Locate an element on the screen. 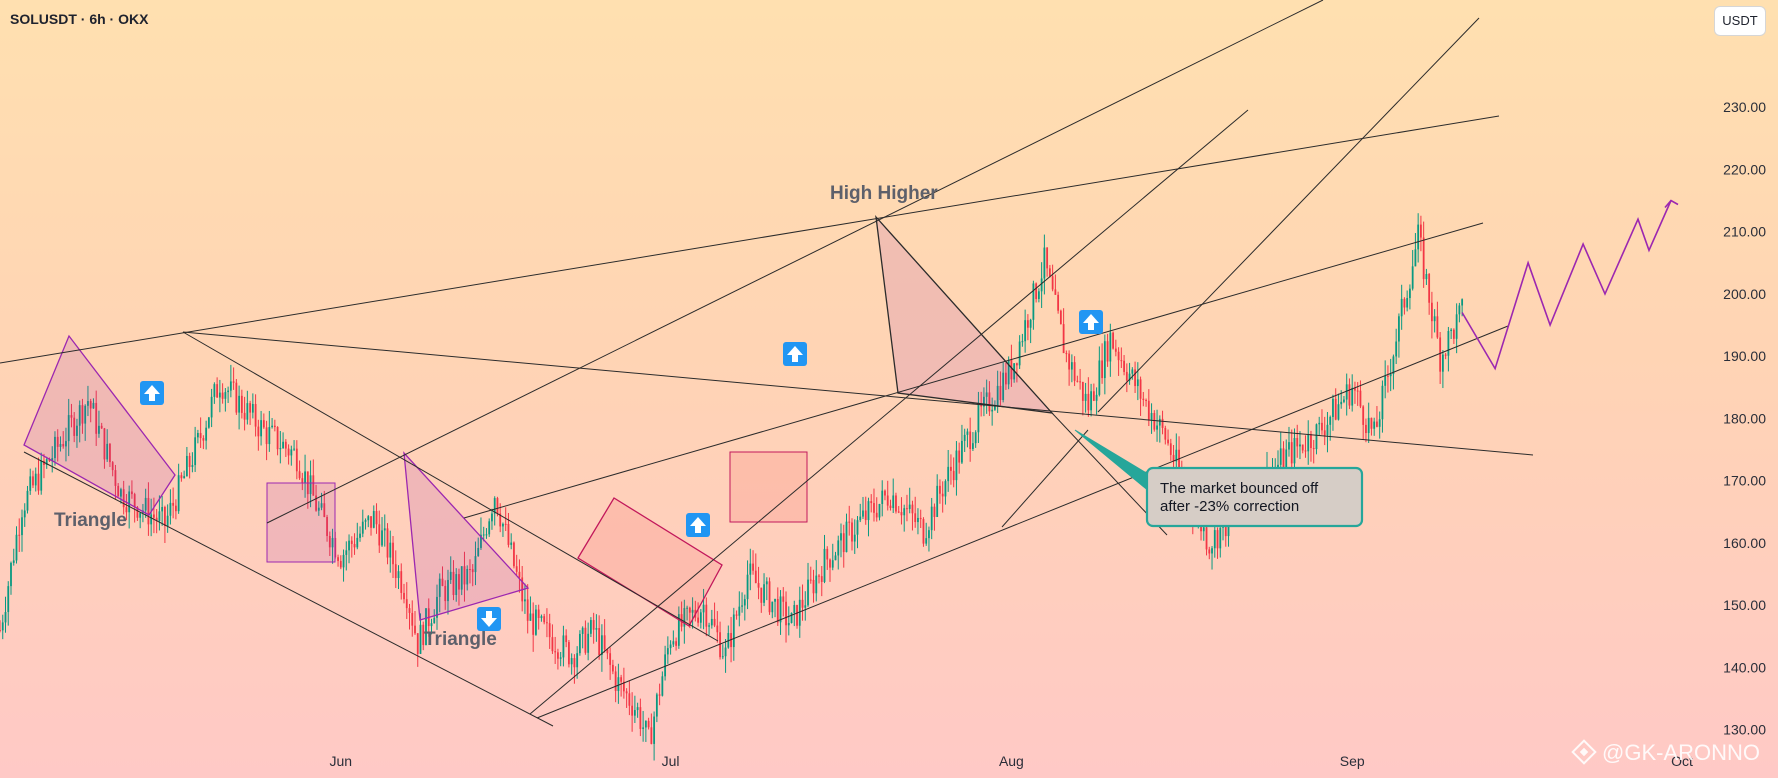  projected-path is located at coordinates (1566, 285).